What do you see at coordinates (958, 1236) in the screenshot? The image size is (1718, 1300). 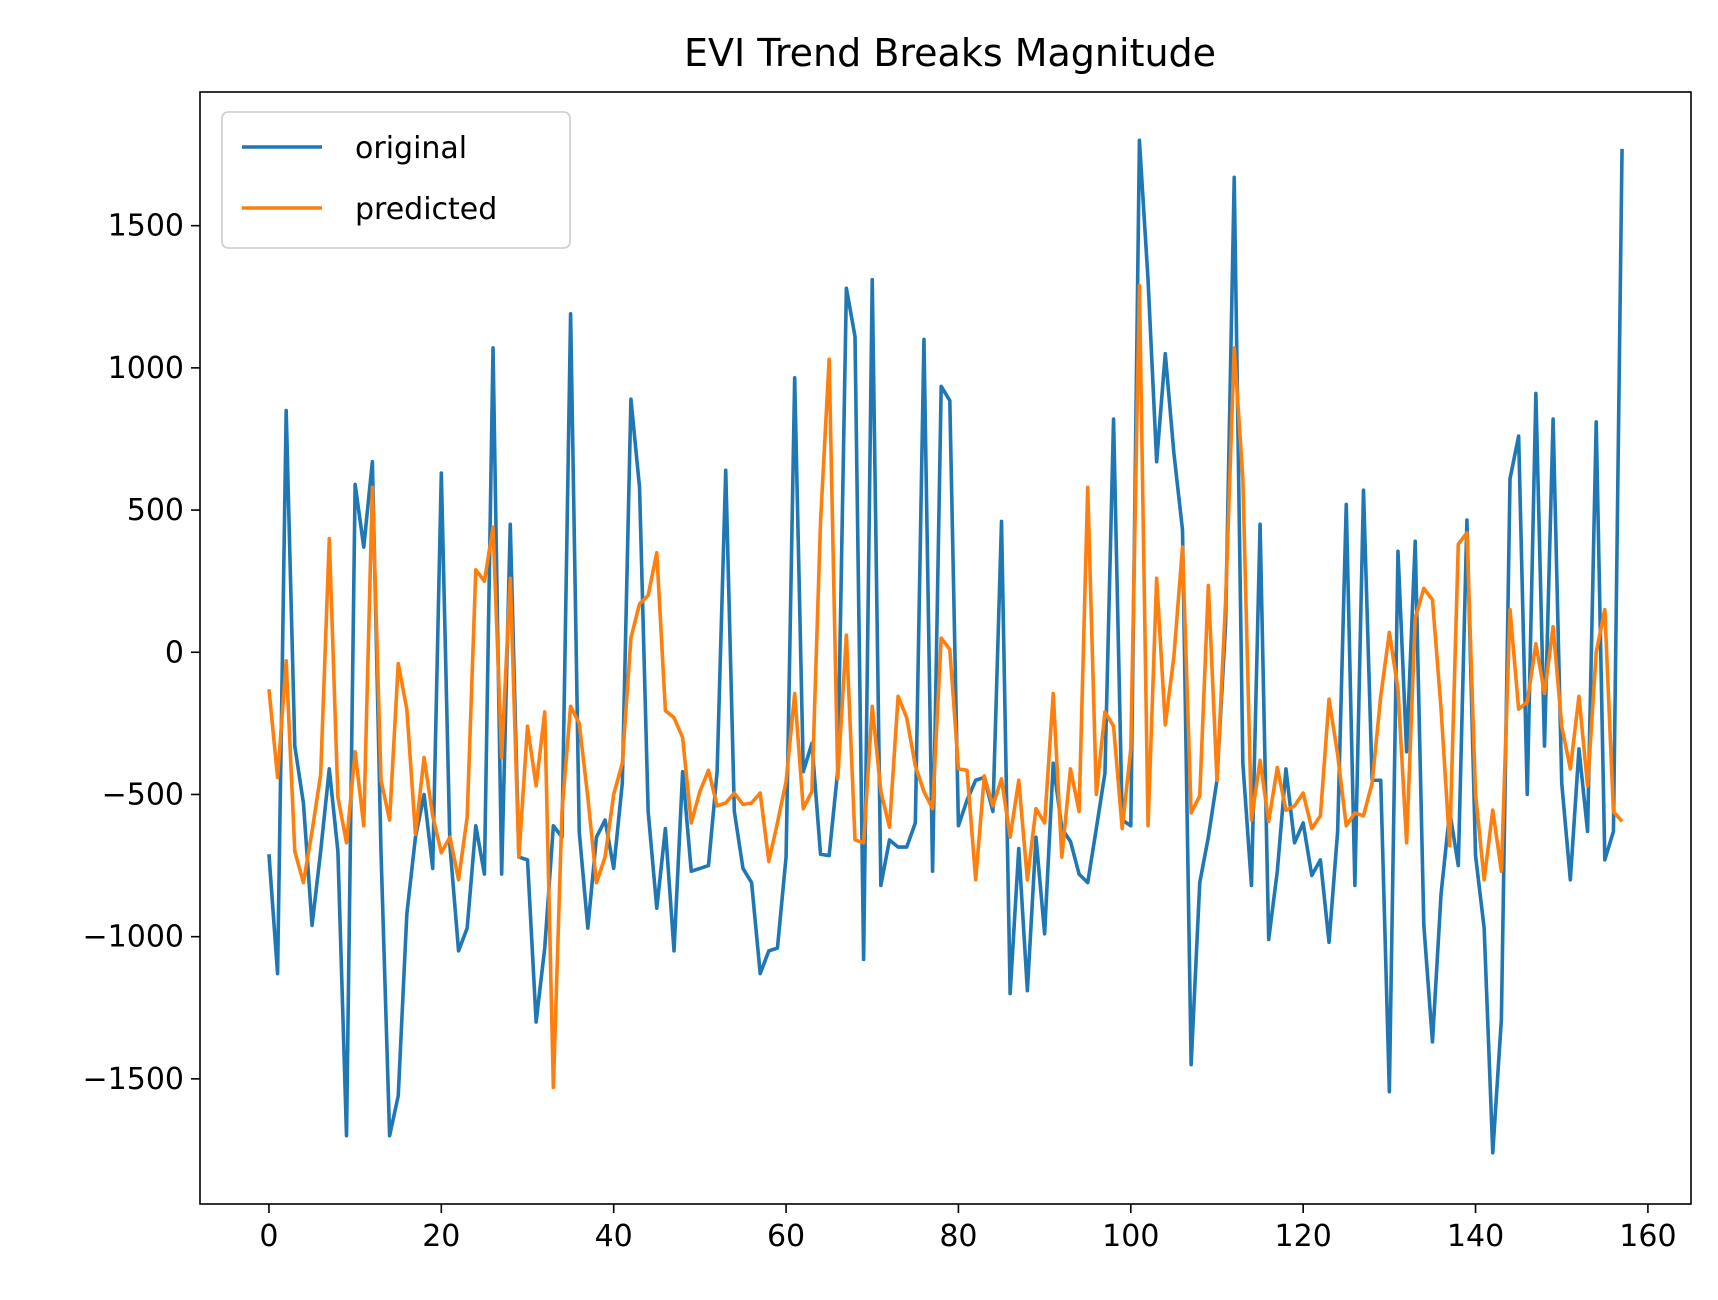 I see `x-tick-label: 80` at bounding box center [958, 1236].